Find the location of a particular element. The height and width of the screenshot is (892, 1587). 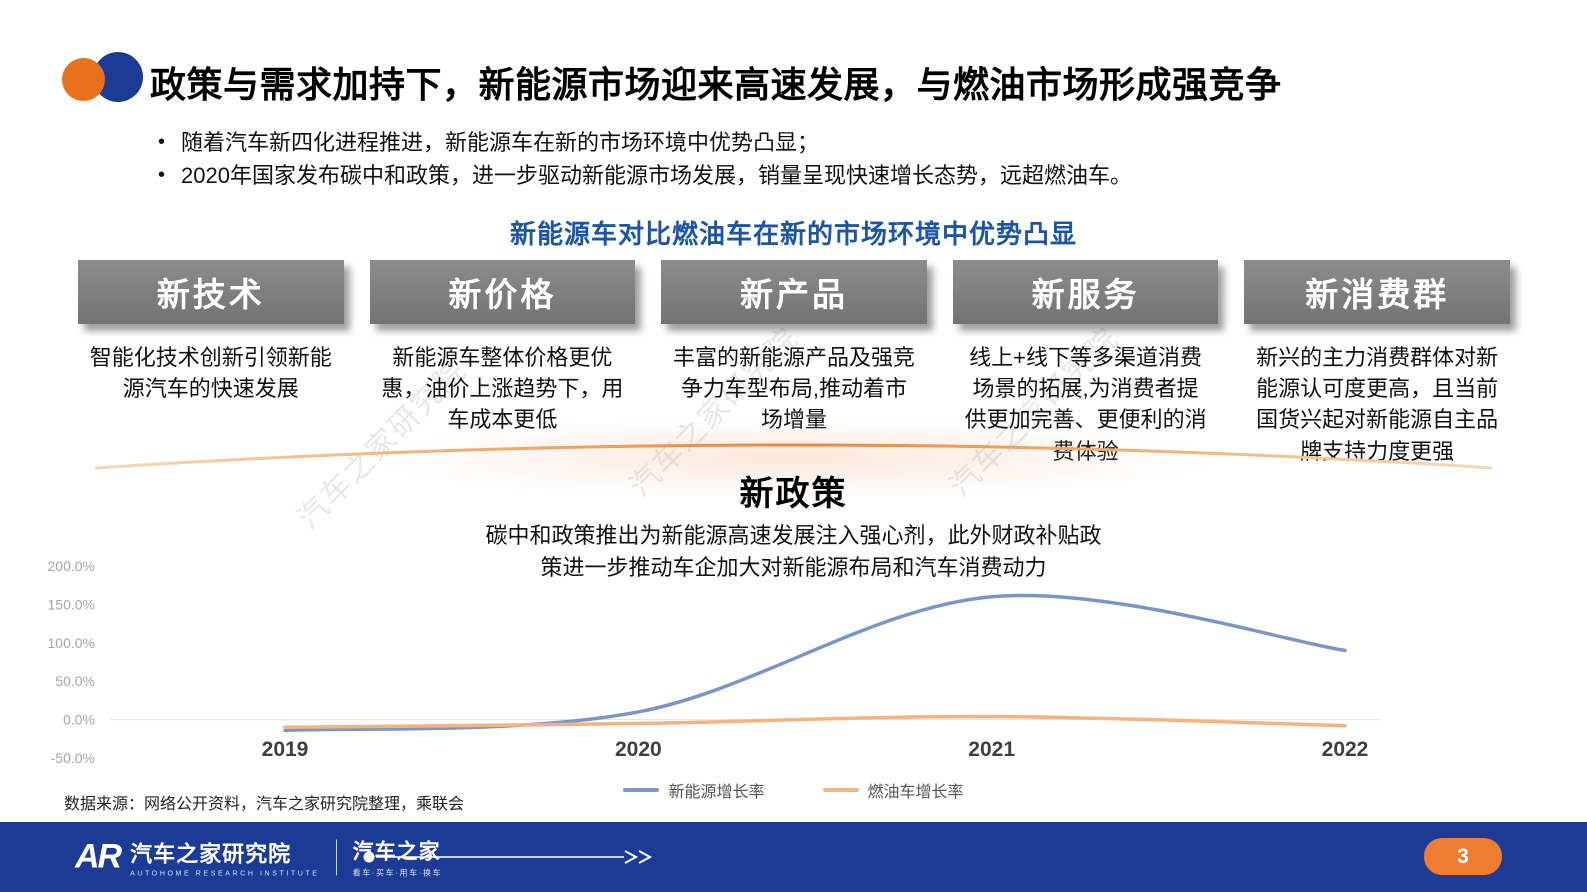

autohome-ar-logo-icon: AR is located at coordinates (98, 856).